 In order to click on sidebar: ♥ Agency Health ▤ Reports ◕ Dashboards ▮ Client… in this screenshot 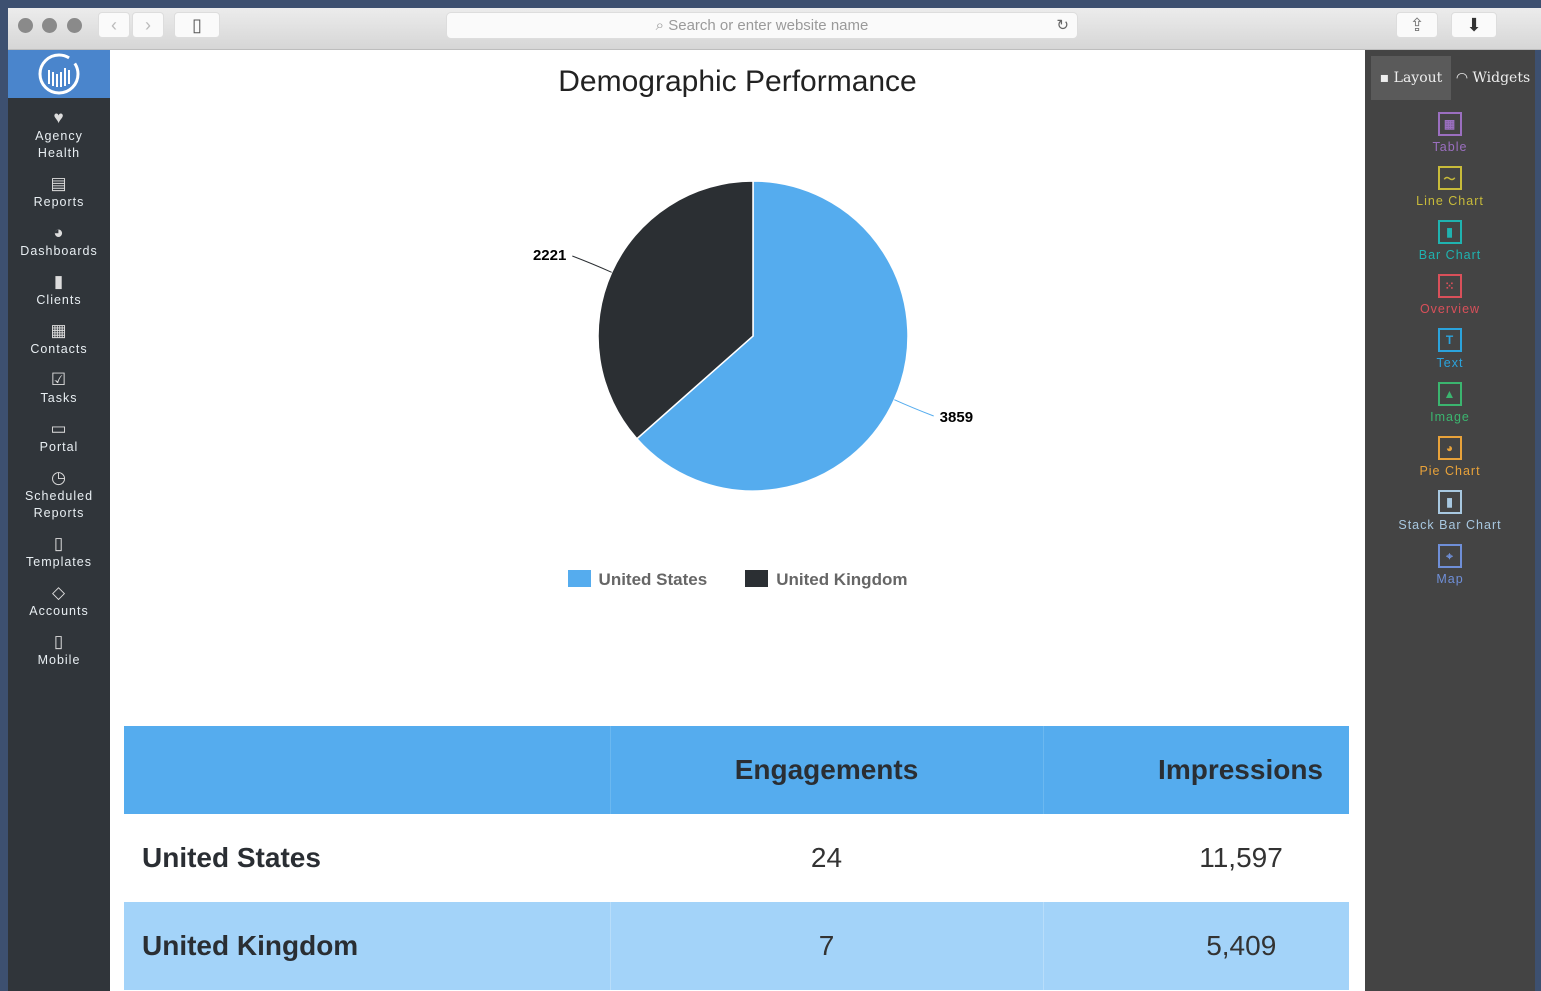, I will do `click(59, 520)`.